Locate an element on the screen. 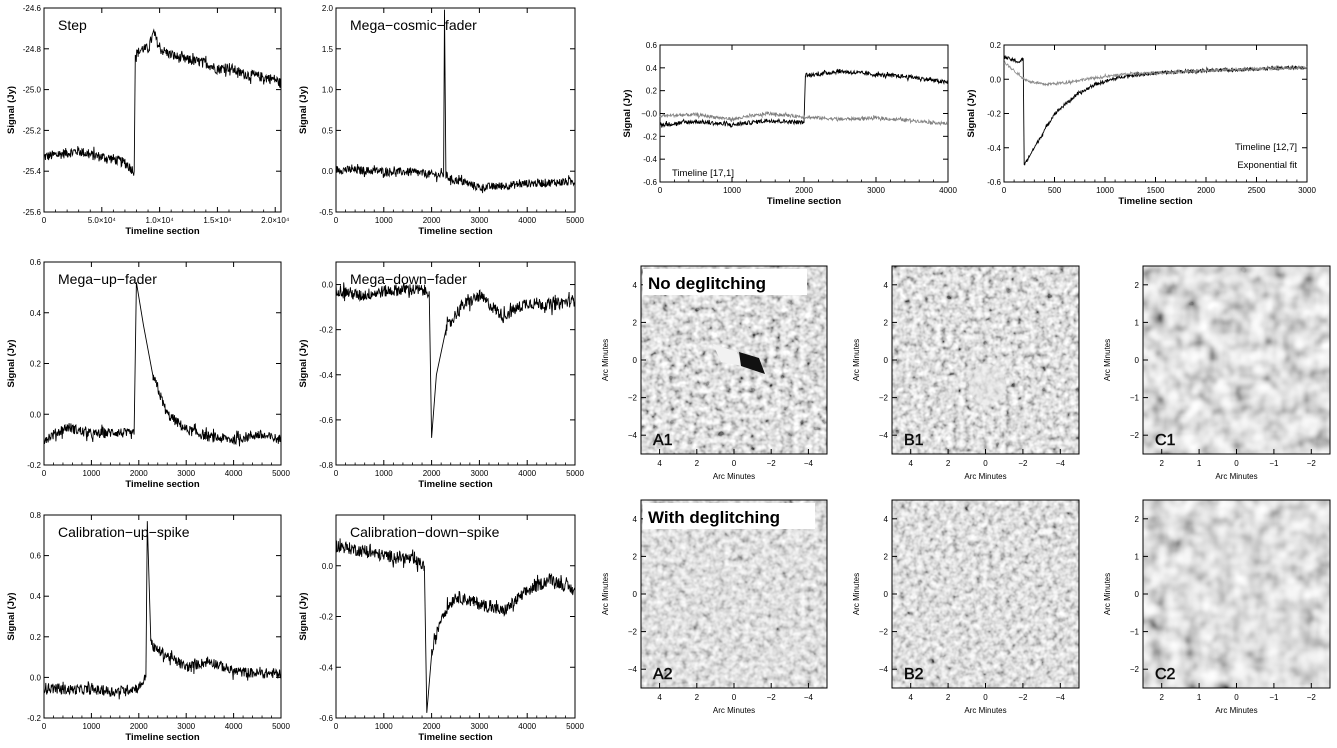  y-tick-label: 1 is located at coordinates (1137, 322).